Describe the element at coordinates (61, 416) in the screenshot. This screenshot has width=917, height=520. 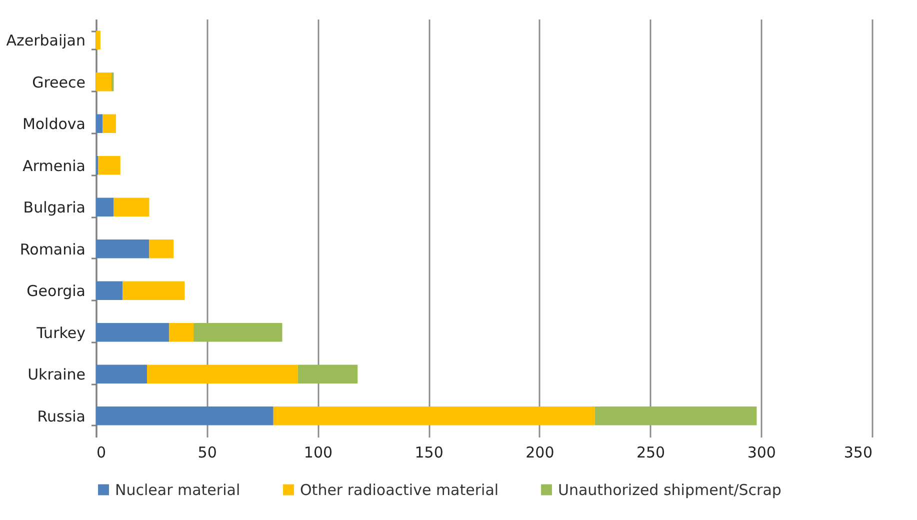
I see `y-tick-label: Russia` at that location.